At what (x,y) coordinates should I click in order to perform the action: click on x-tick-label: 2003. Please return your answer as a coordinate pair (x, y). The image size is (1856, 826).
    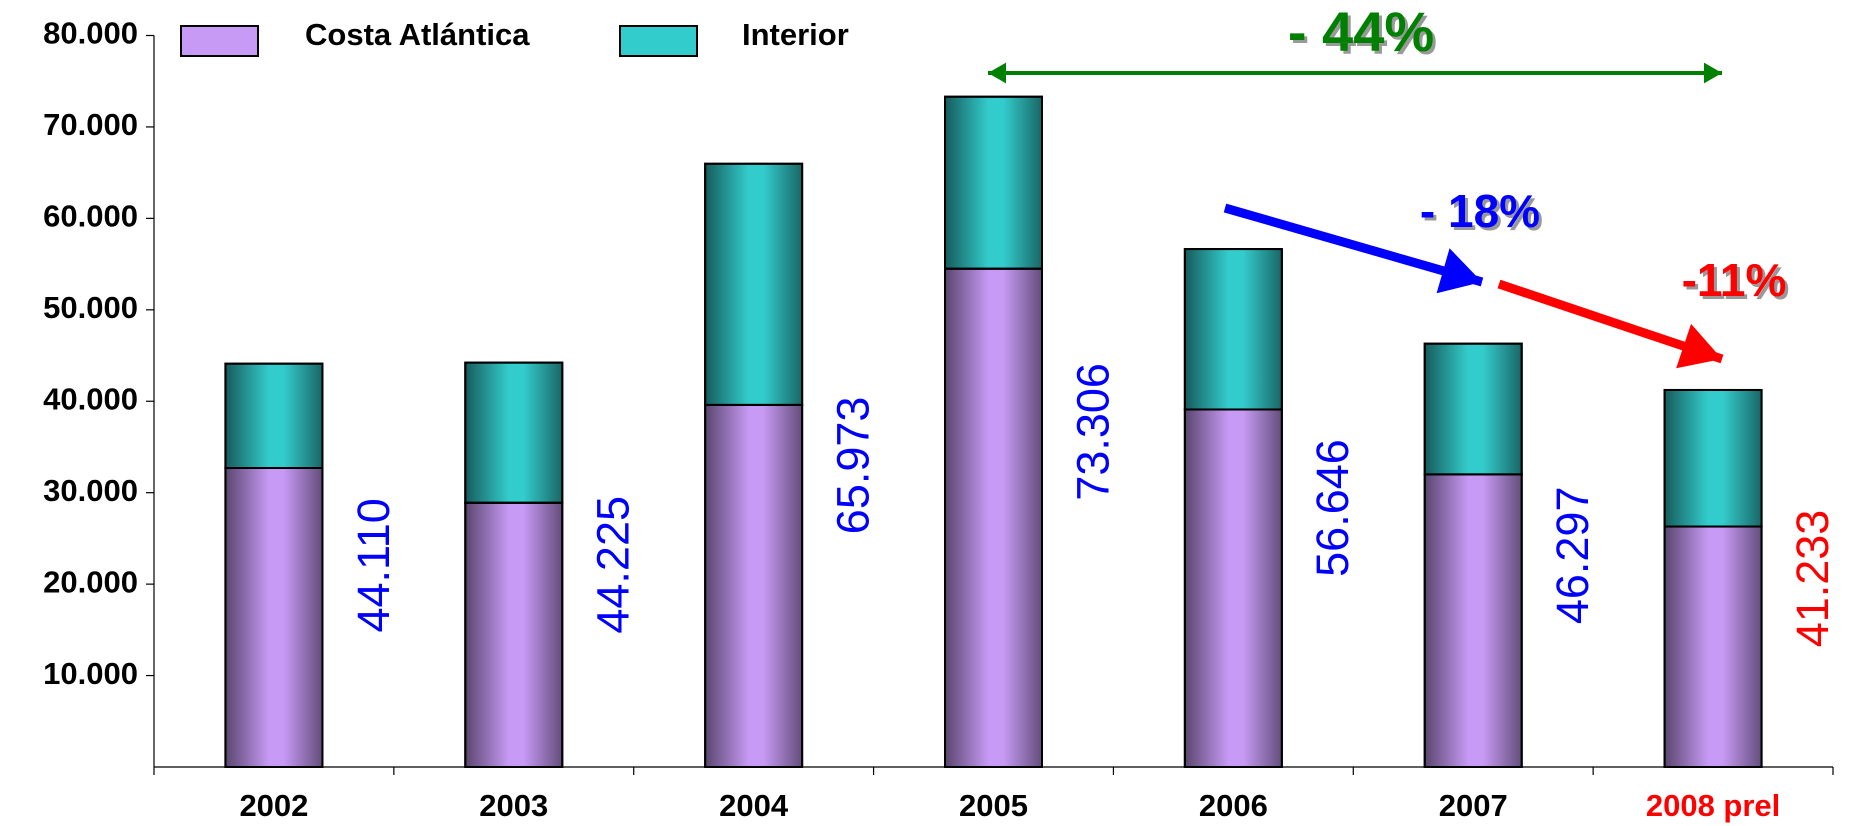
    Looking at the image, I should click on (513, 805).